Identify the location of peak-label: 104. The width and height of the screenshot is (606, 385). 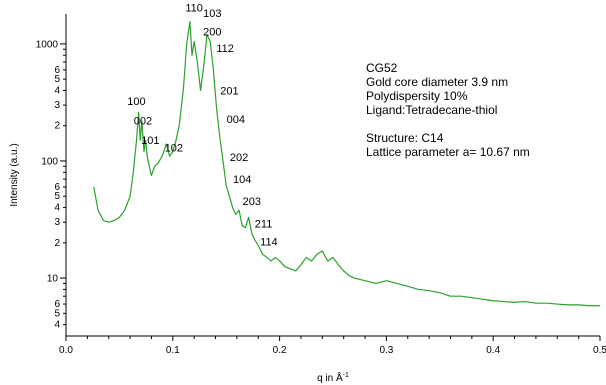
(242, 180).